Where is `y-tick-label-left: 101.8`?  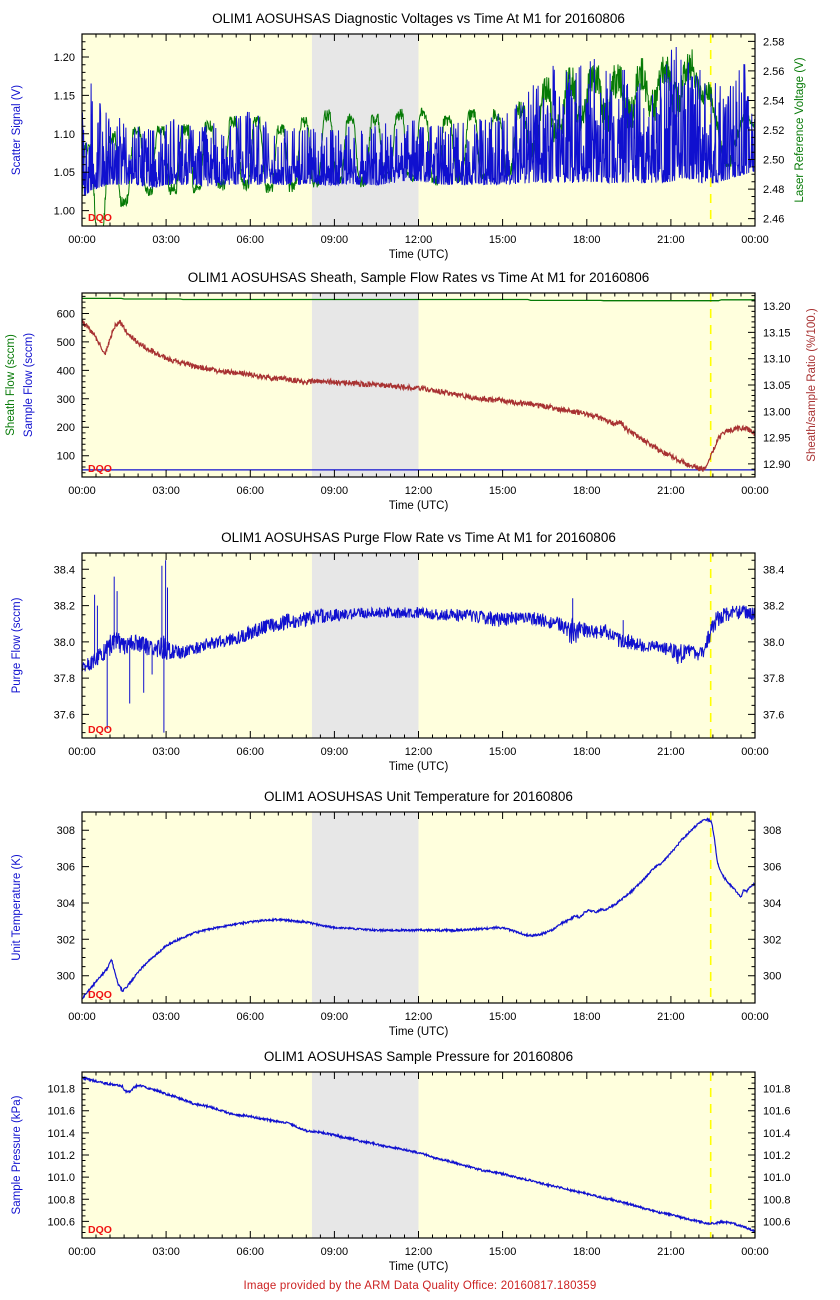
y-tick-label-left: 101.8 is located at coordinates (61, 1090).